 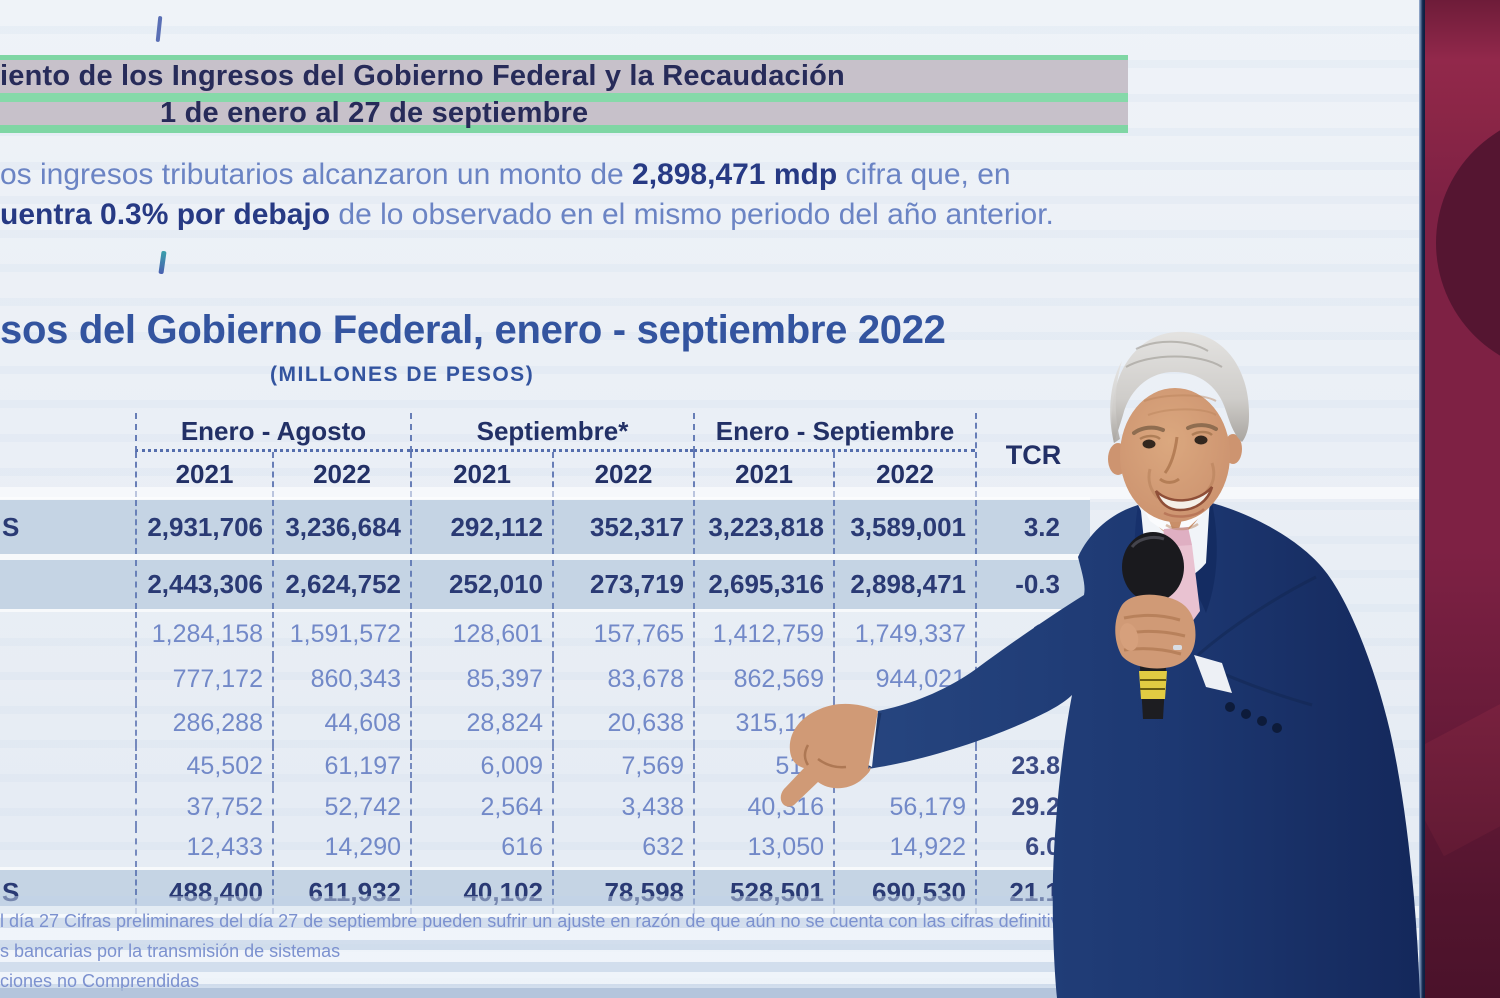 I want to click on table-cell: 61,197, so click(x=341, y=766).